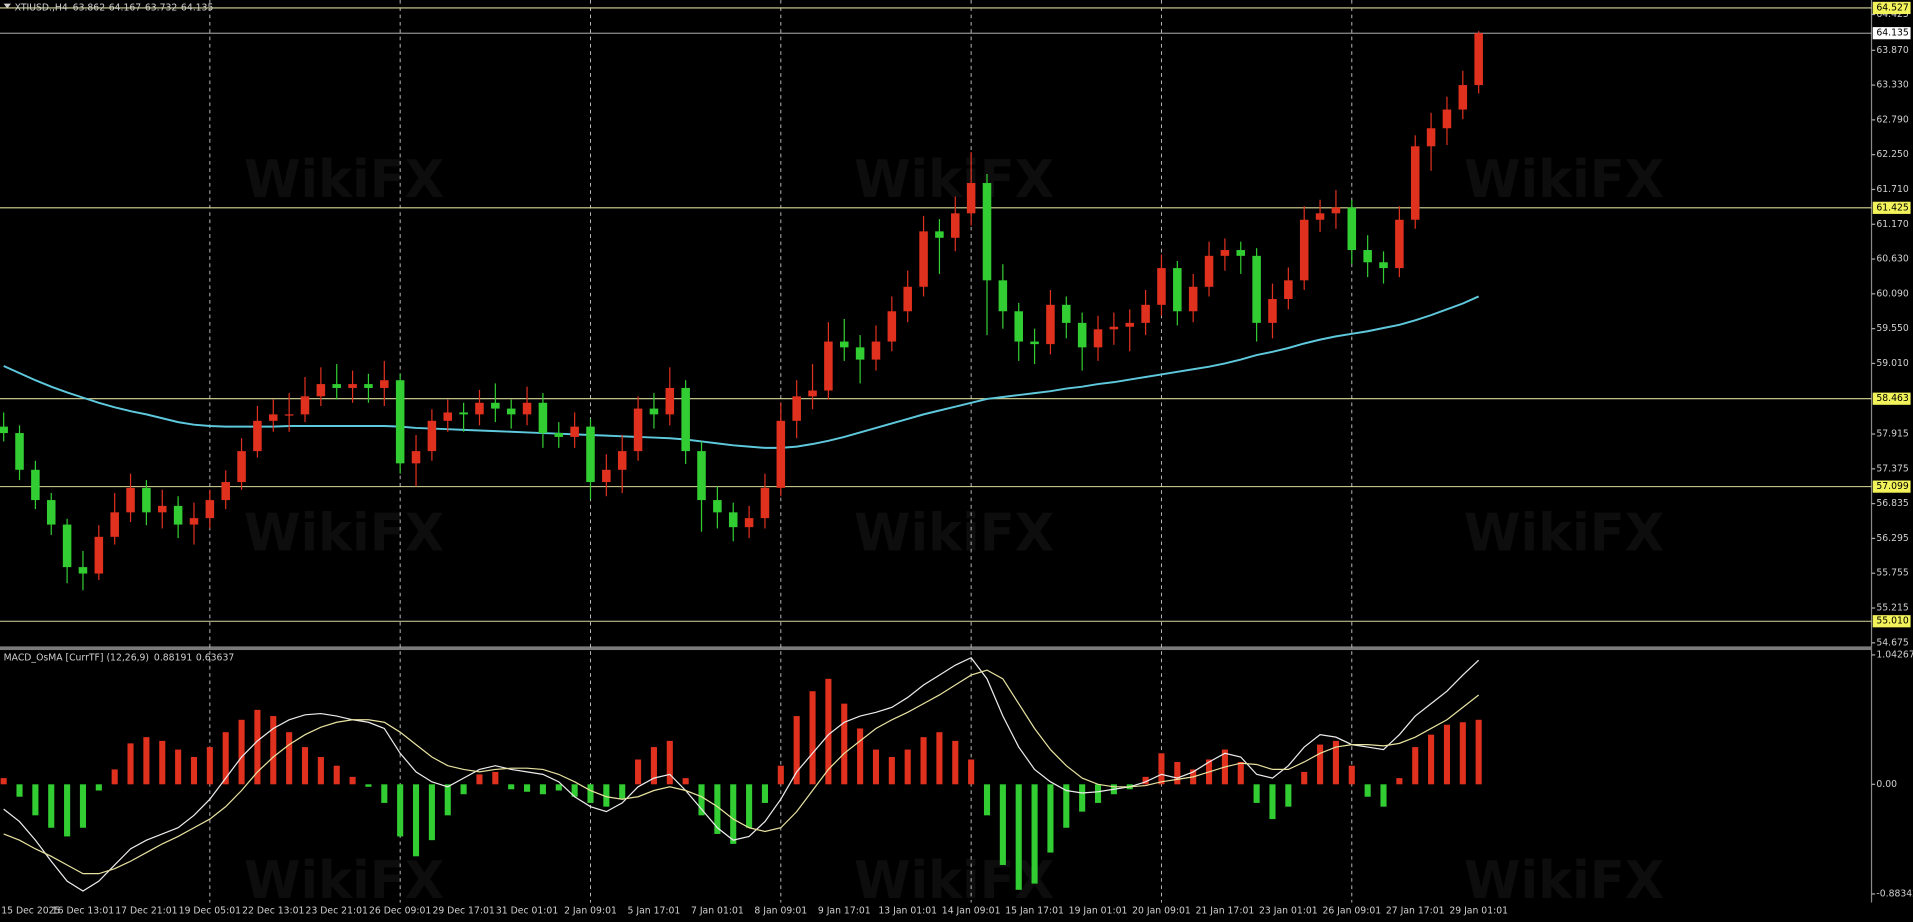 The image size is (1913, 922). I want to click on y-tick-label: 57.375, so click(1892, 468).